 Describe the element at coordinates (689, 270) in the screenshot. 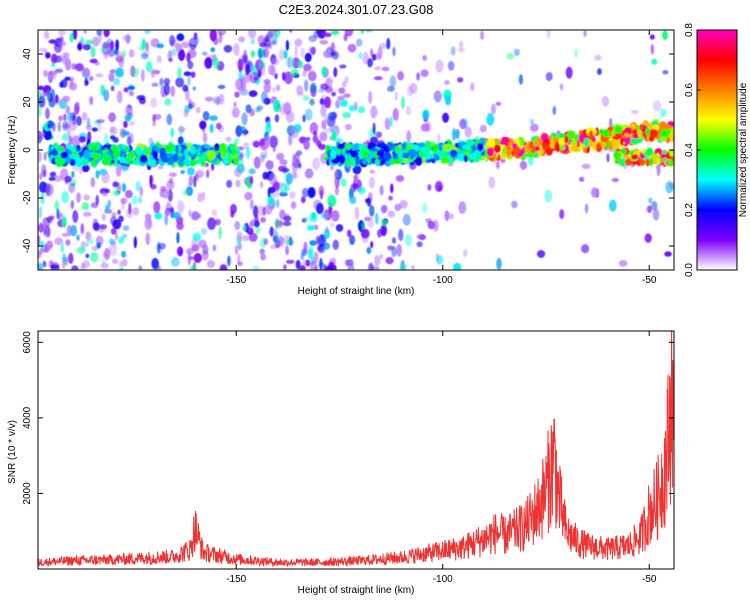

I see `colorbar-tick-label: 0.0` at that location.